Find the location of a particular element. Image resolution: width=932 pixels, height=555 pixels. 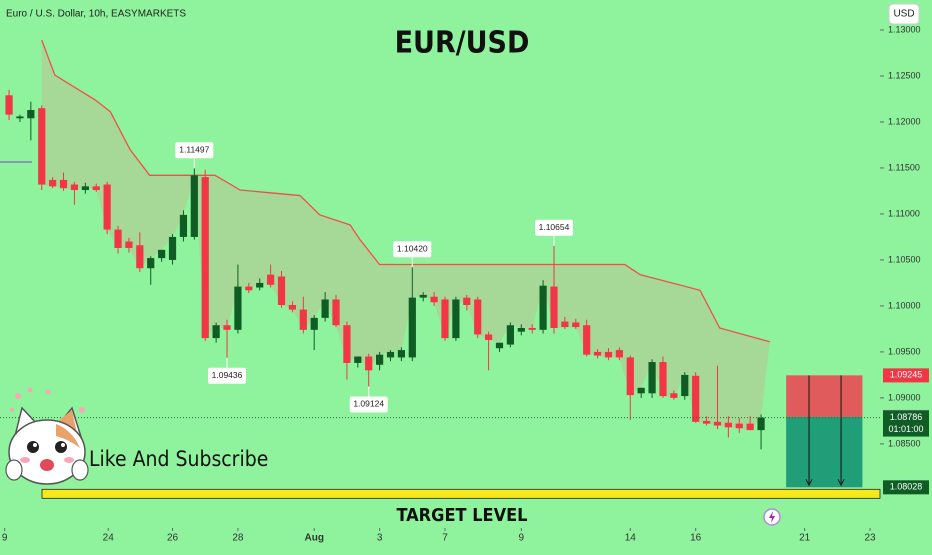

y-tick-label: 1.12000 is located at coordinates (904, 121).